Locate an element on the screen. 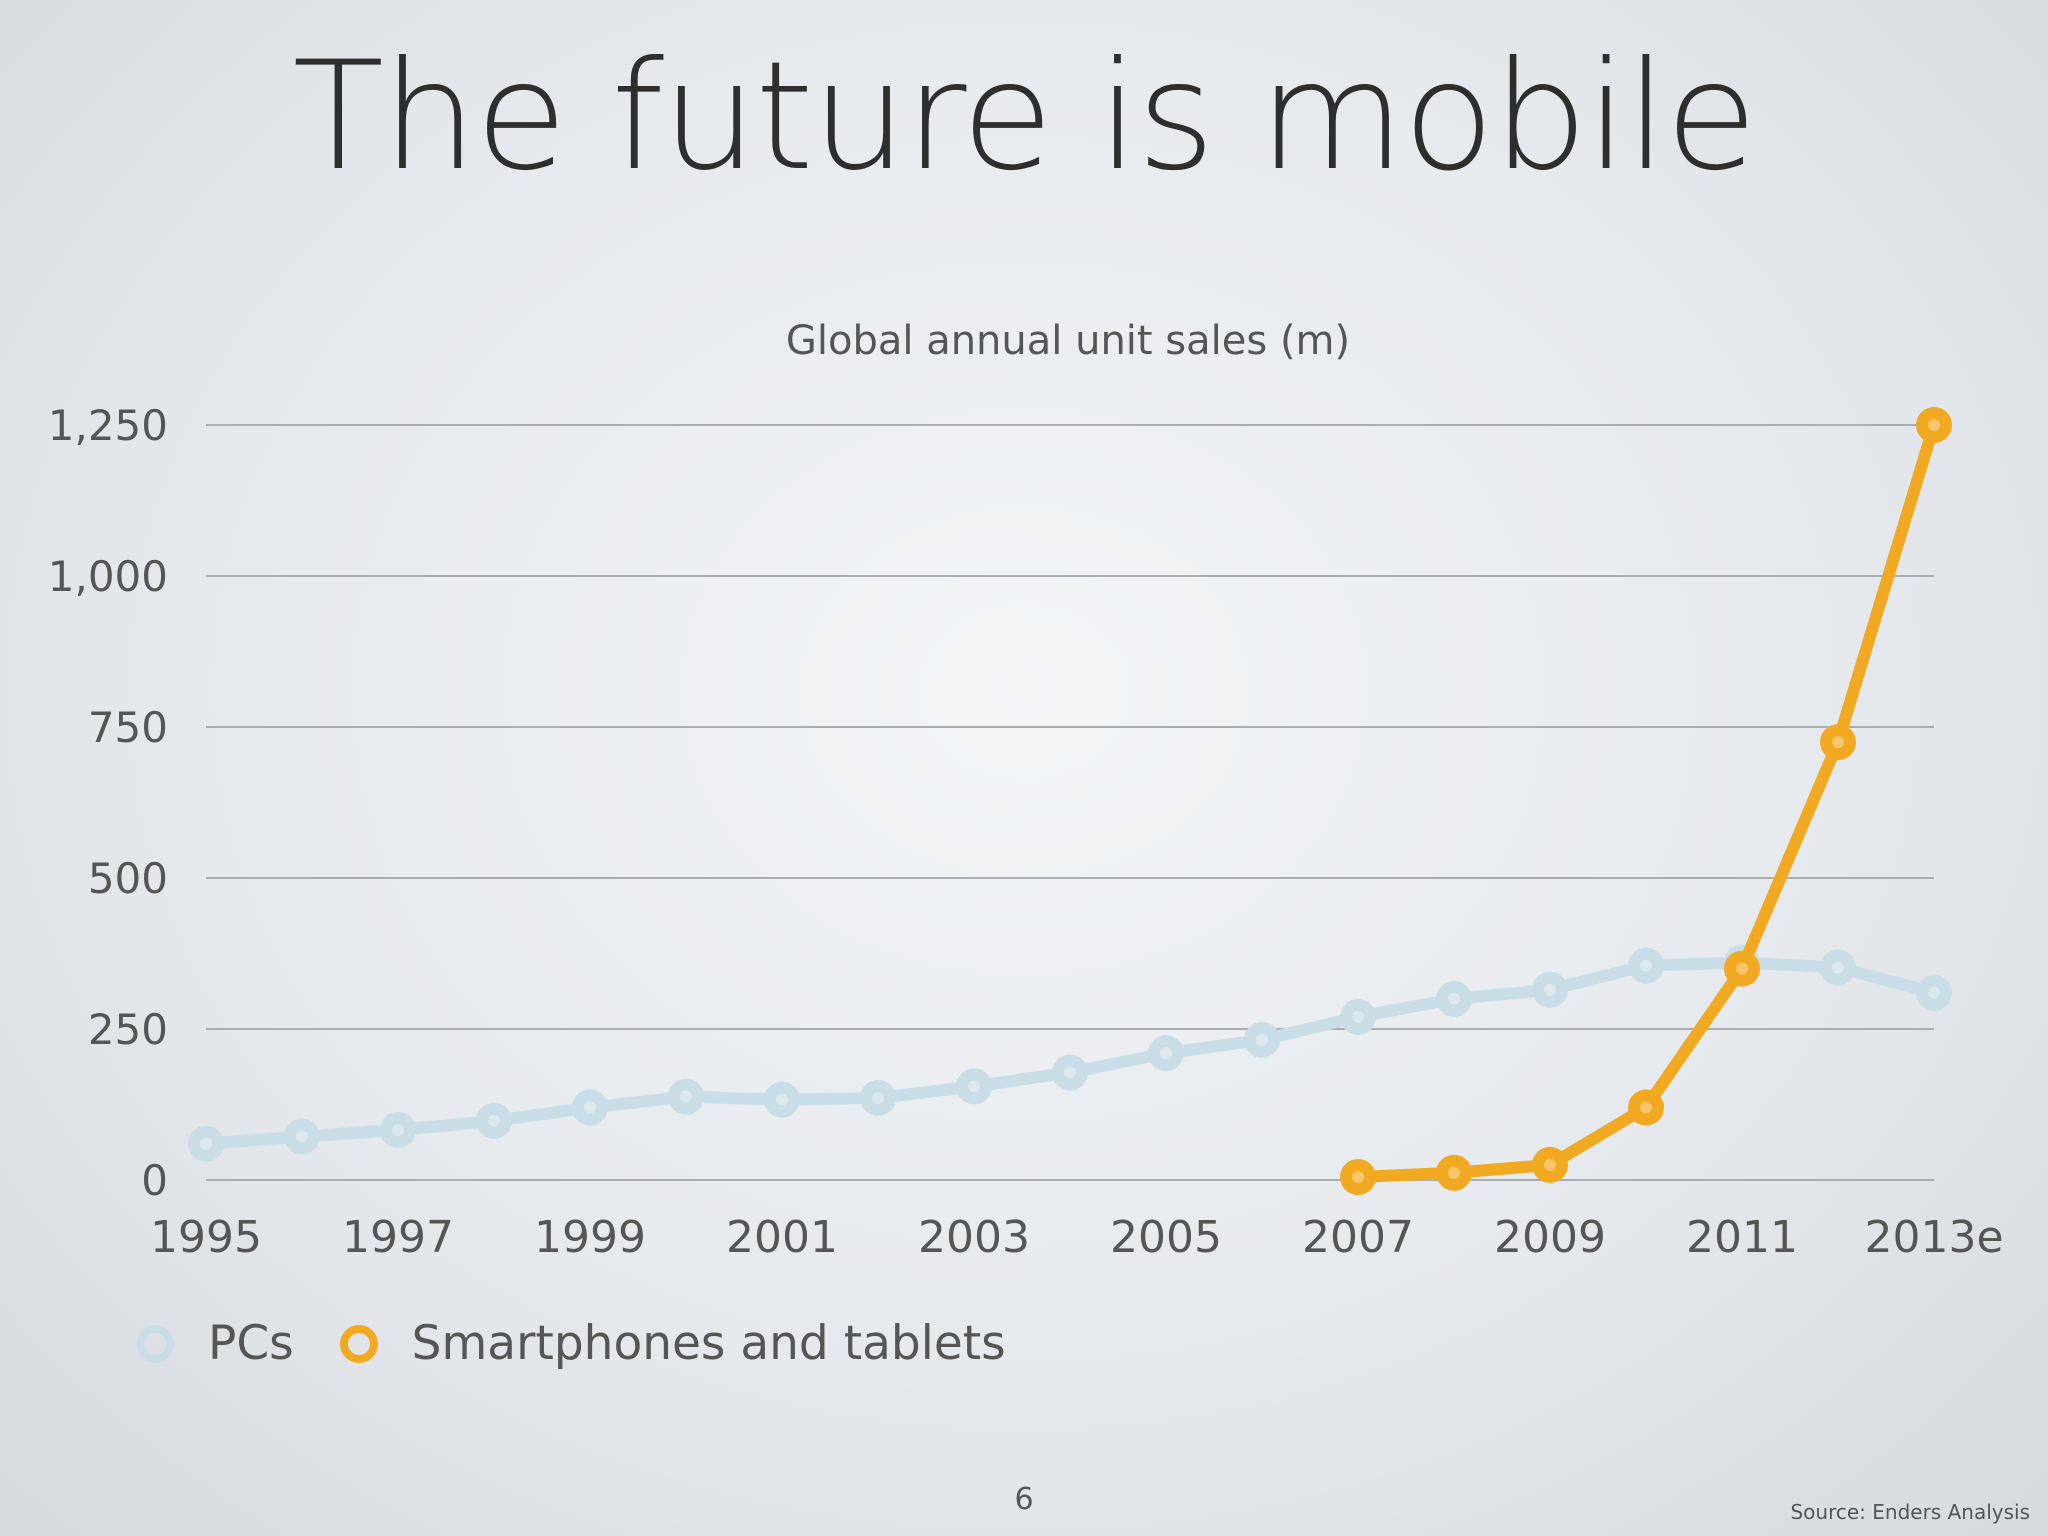 This screenshot has height=1536, width=2048. legend-marker-pcs is located at coordinates (155, 1343).